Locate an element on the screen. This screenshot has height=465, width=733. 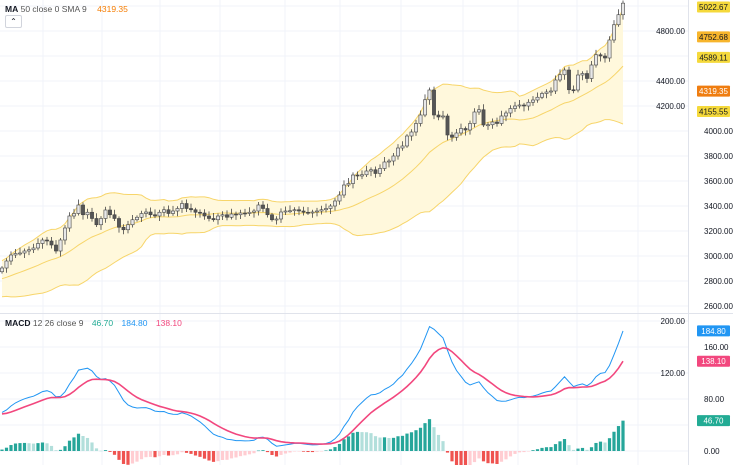
macd-value-label-text: 46.70 is located at coordinates (713, 421).